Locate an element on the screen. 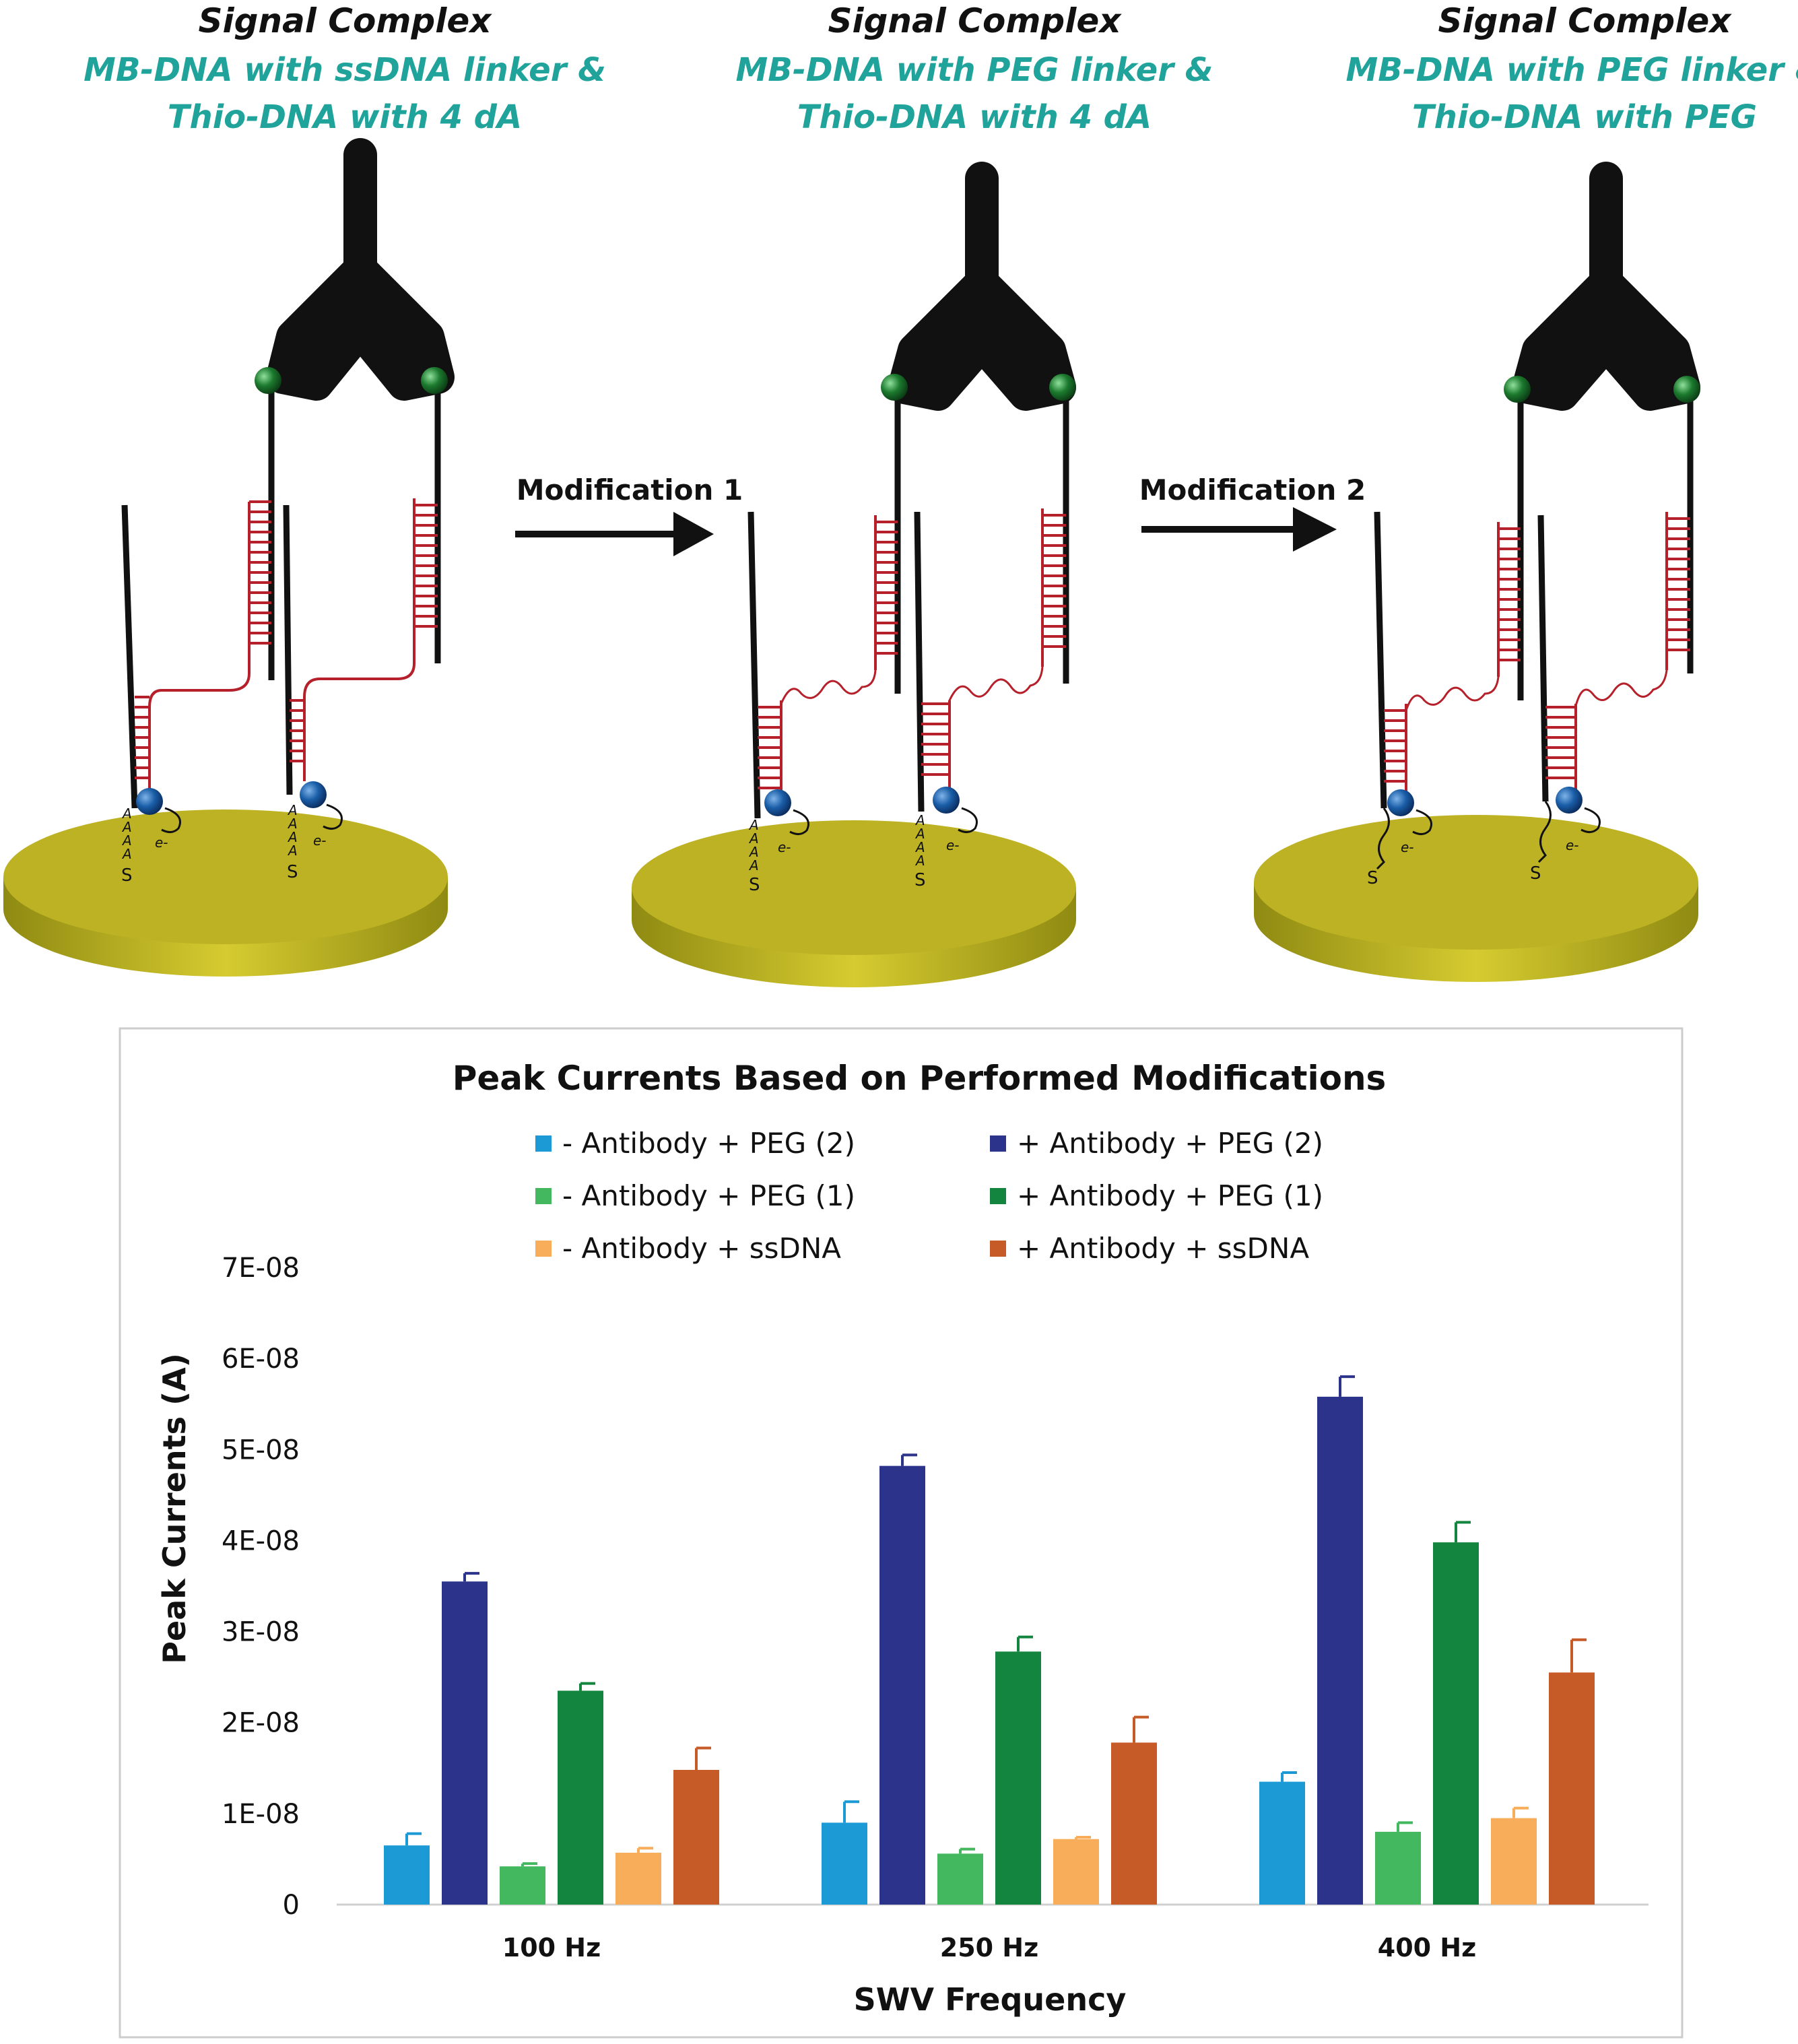 The height and width of the screenshot is (2044, 1798). y-tick-label: 4E-08 is located at coordinates (261, 1540).